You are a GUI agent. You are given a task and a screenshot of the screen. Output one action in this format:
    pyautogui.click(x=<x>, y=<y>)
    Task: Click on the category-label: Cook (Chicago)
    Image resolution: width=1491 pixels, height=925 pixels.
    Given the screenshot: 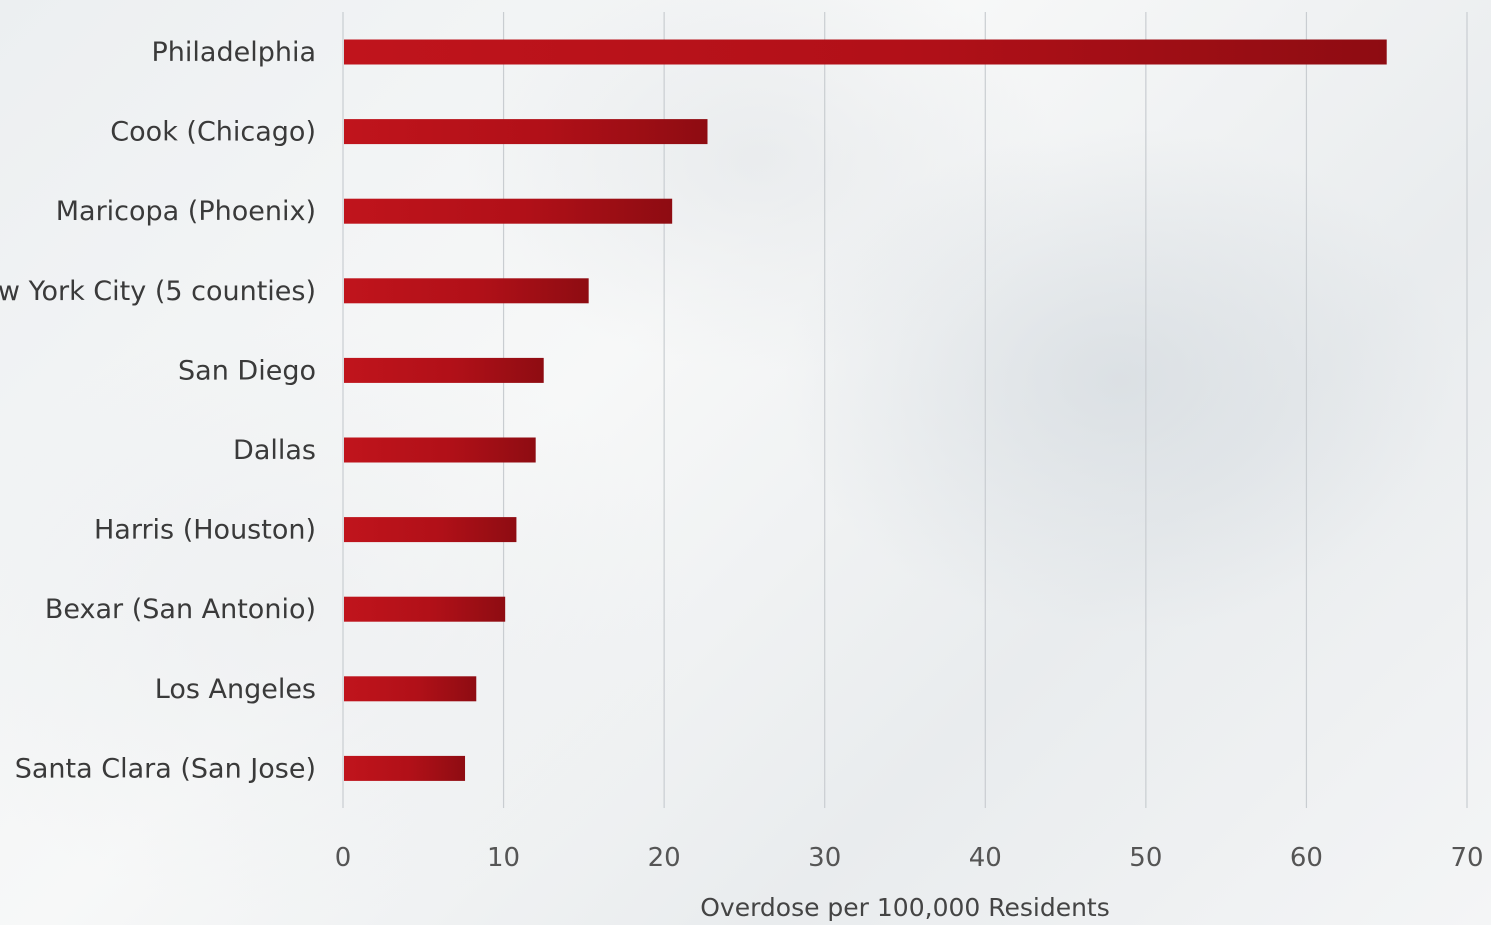 What is the action you would take?
    pyautogui.click(x=213, y=132)
    